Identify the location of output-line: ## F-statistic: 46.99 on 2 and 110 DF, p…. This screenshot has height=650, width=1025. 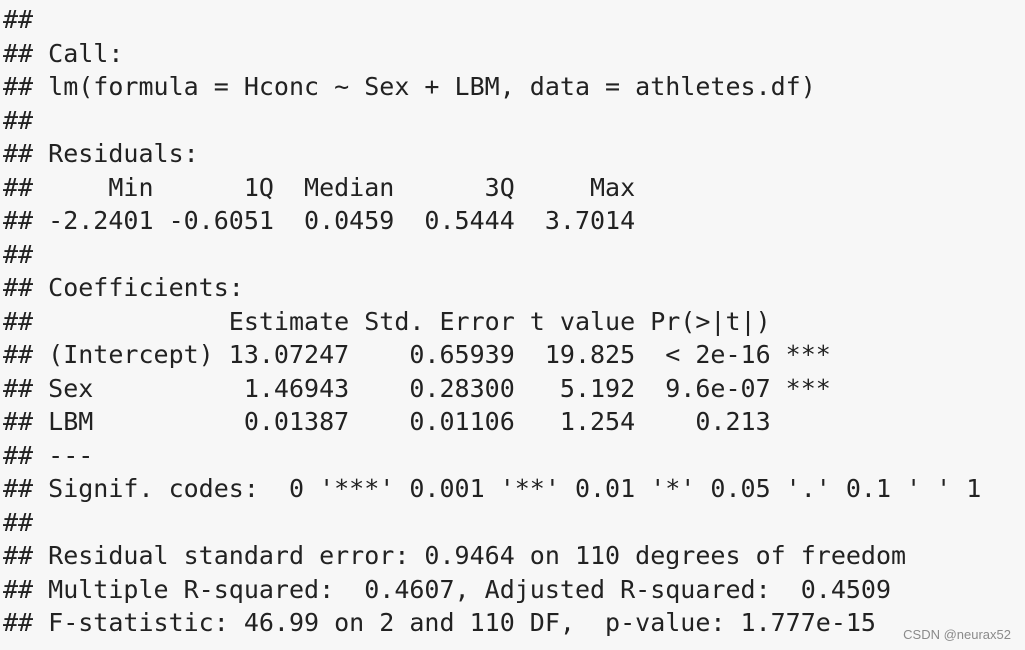
(439, 622).